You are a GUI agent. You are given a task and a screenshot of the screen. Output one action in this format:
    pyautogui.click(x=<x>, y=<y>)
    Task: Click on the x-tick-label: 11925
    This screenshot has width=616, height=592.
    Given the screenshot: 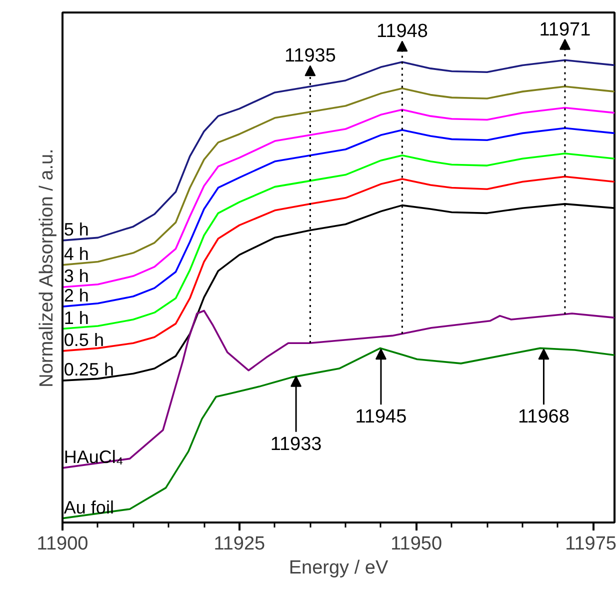 What is the action you would take?
    pyautogui.click(x=240, y=544)
    